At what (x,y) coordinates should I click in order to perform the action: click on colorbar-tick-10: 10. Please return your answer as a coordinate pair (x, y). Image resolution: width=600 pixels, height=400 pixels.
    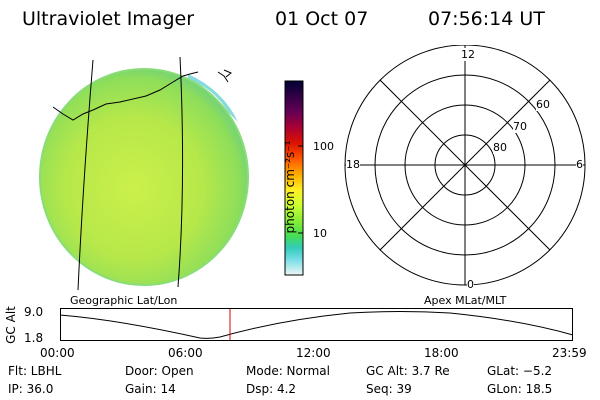
    Looking at the image, I should click on (320, 233).